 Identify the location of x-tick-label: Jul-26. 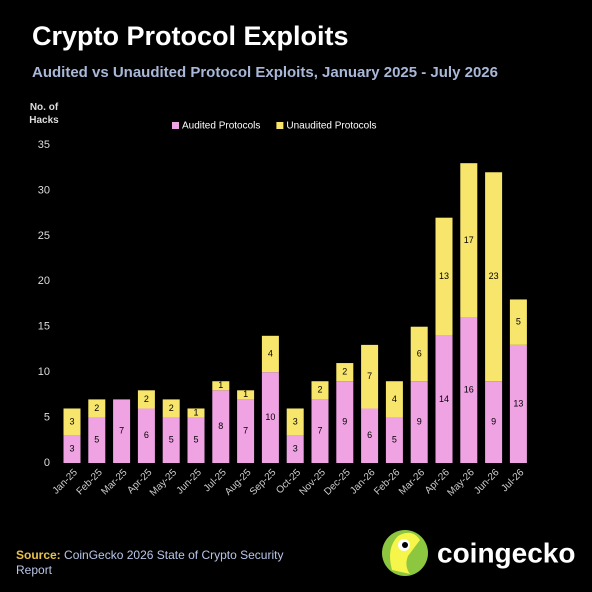
(512, 480).